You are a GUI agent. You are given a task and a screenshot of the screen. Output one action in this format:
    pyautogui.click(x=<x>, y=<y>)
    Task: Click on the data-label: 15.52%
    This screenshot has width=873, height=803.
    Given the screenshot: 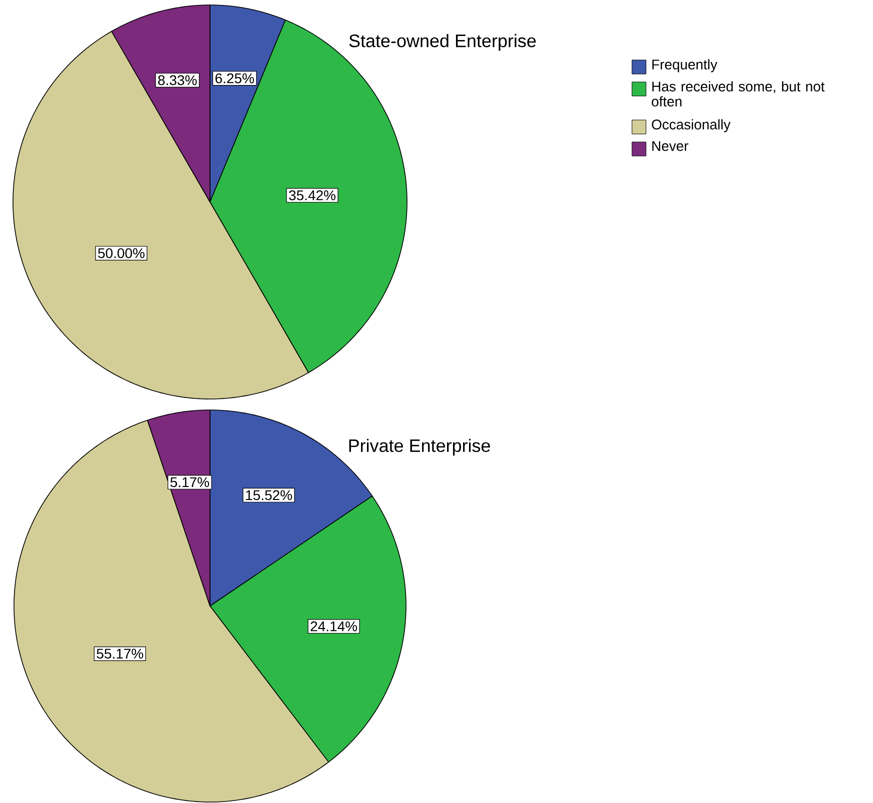 What is the action you would take?
    pyautogui.click(x=269, y=495)
    